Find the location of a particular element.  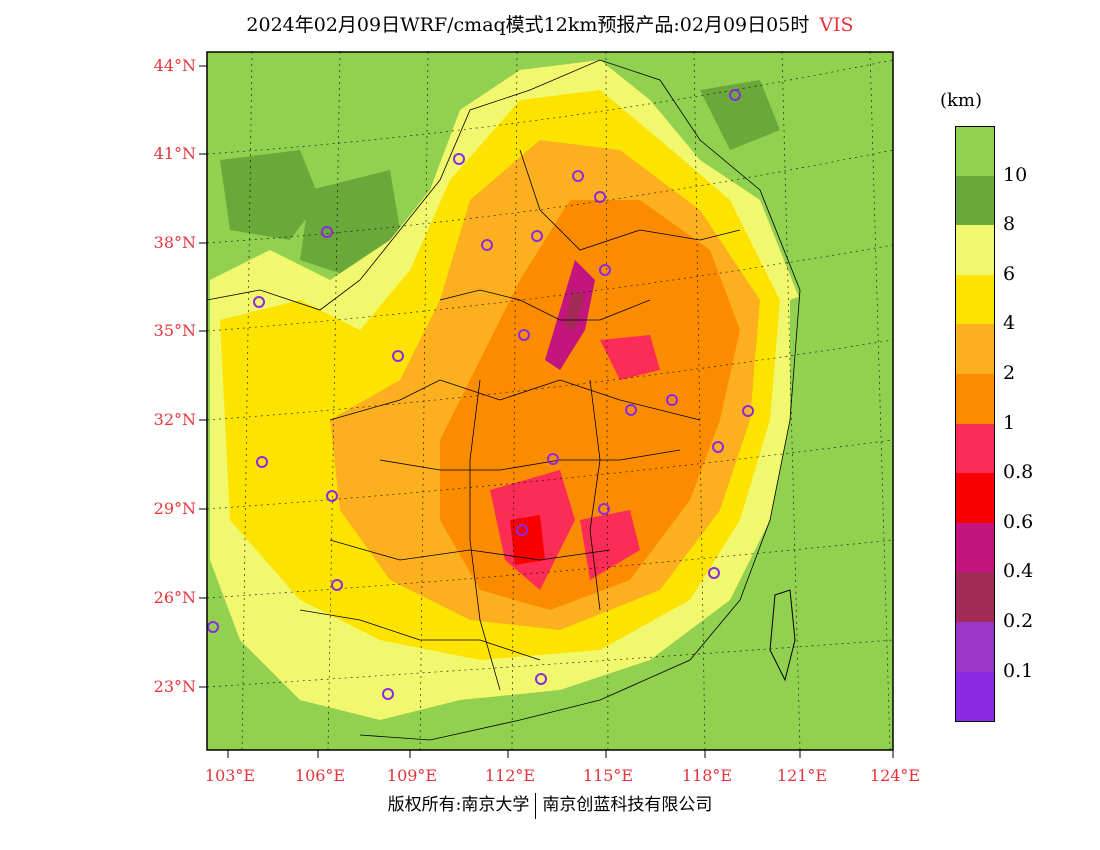

legend-label: 2 is located at coordinates (1009, 373).